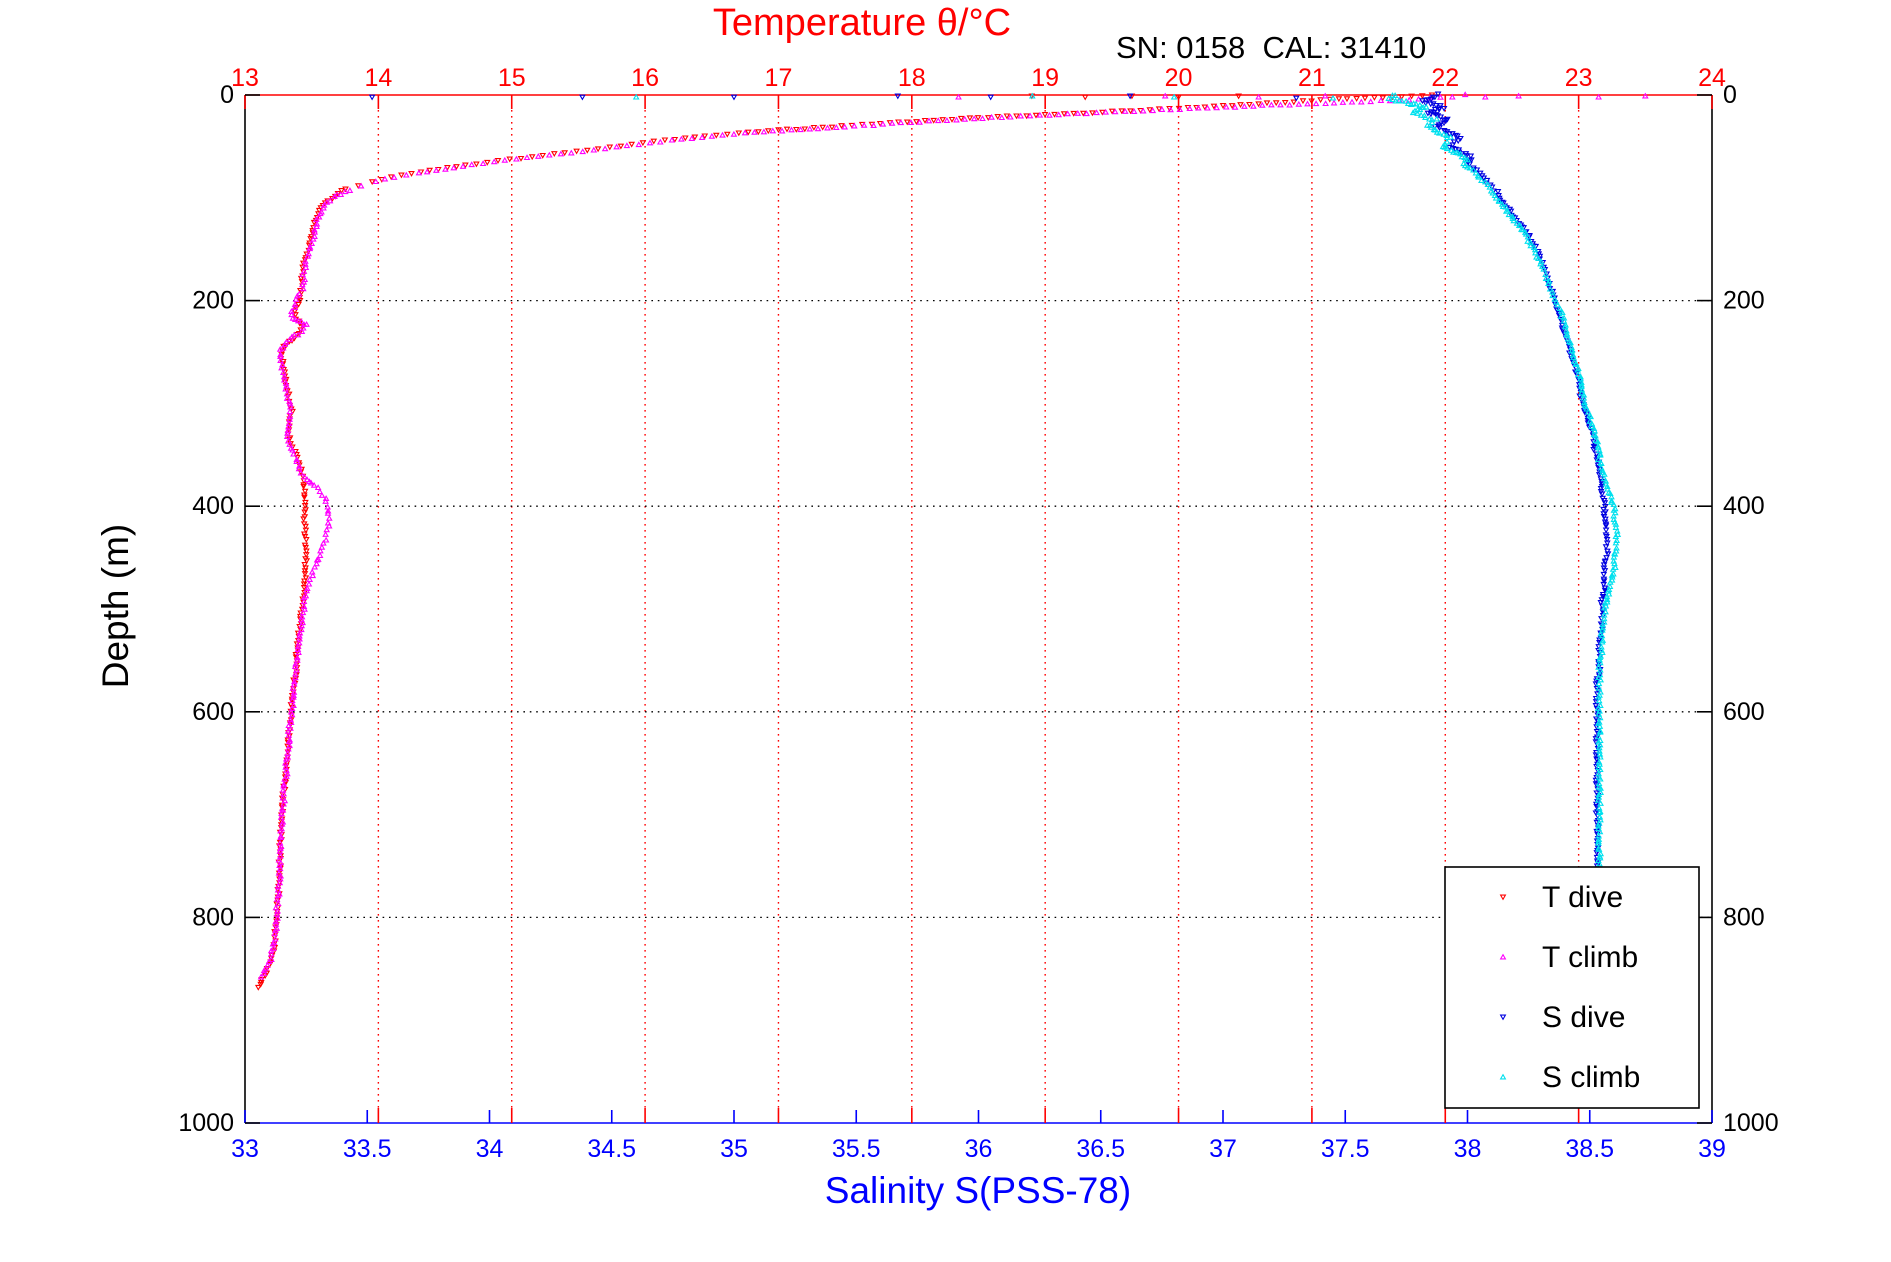 This screenshot has height=1262, width=1891. Describe the element at coordinates (856, 1149) in the screenshot. I see `bottom-tick-label: 35.5` at that location.